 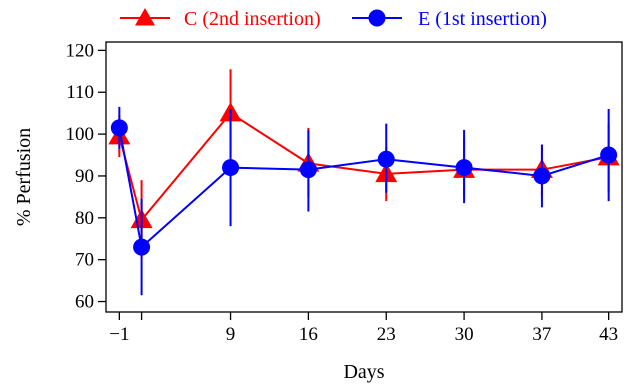 What do you see at coordinates (363, 372) in the screenshot?
I see `x-axis-label: Days` at bounding box center [363, 372].